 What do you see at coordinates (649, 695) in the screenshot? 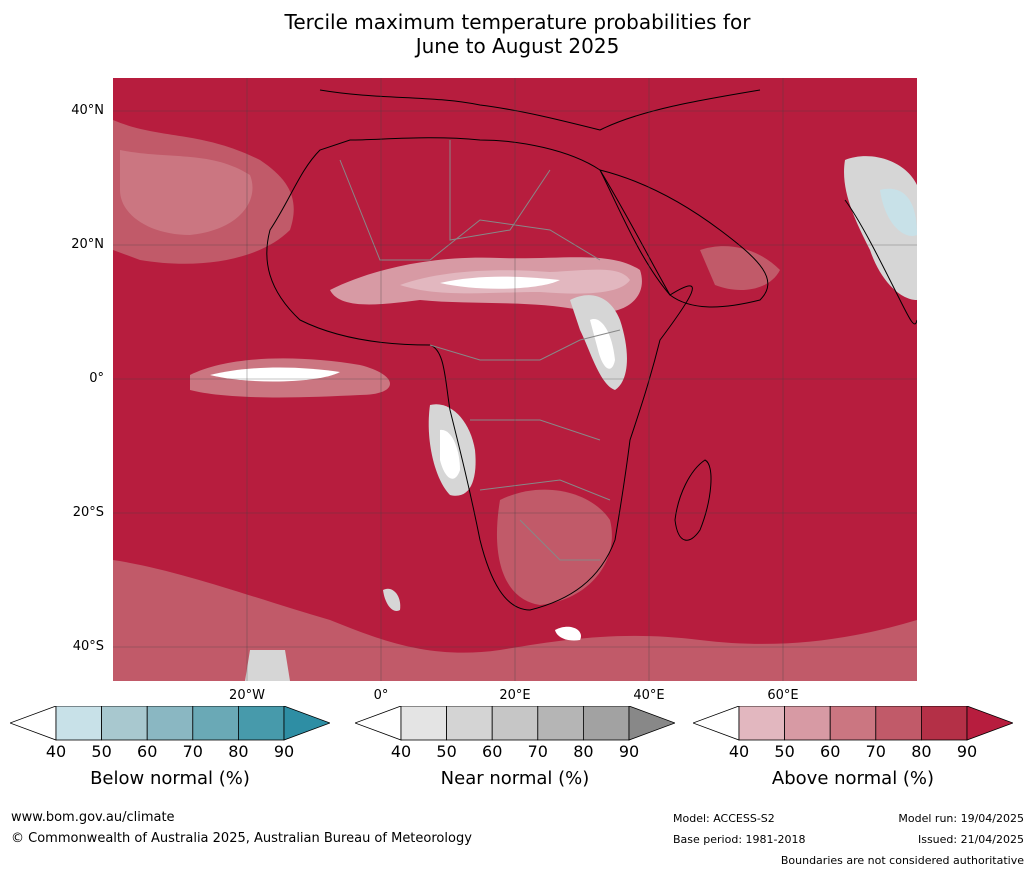
I see `lon-label-40e: 40°E` at bounding box center [649, 695].